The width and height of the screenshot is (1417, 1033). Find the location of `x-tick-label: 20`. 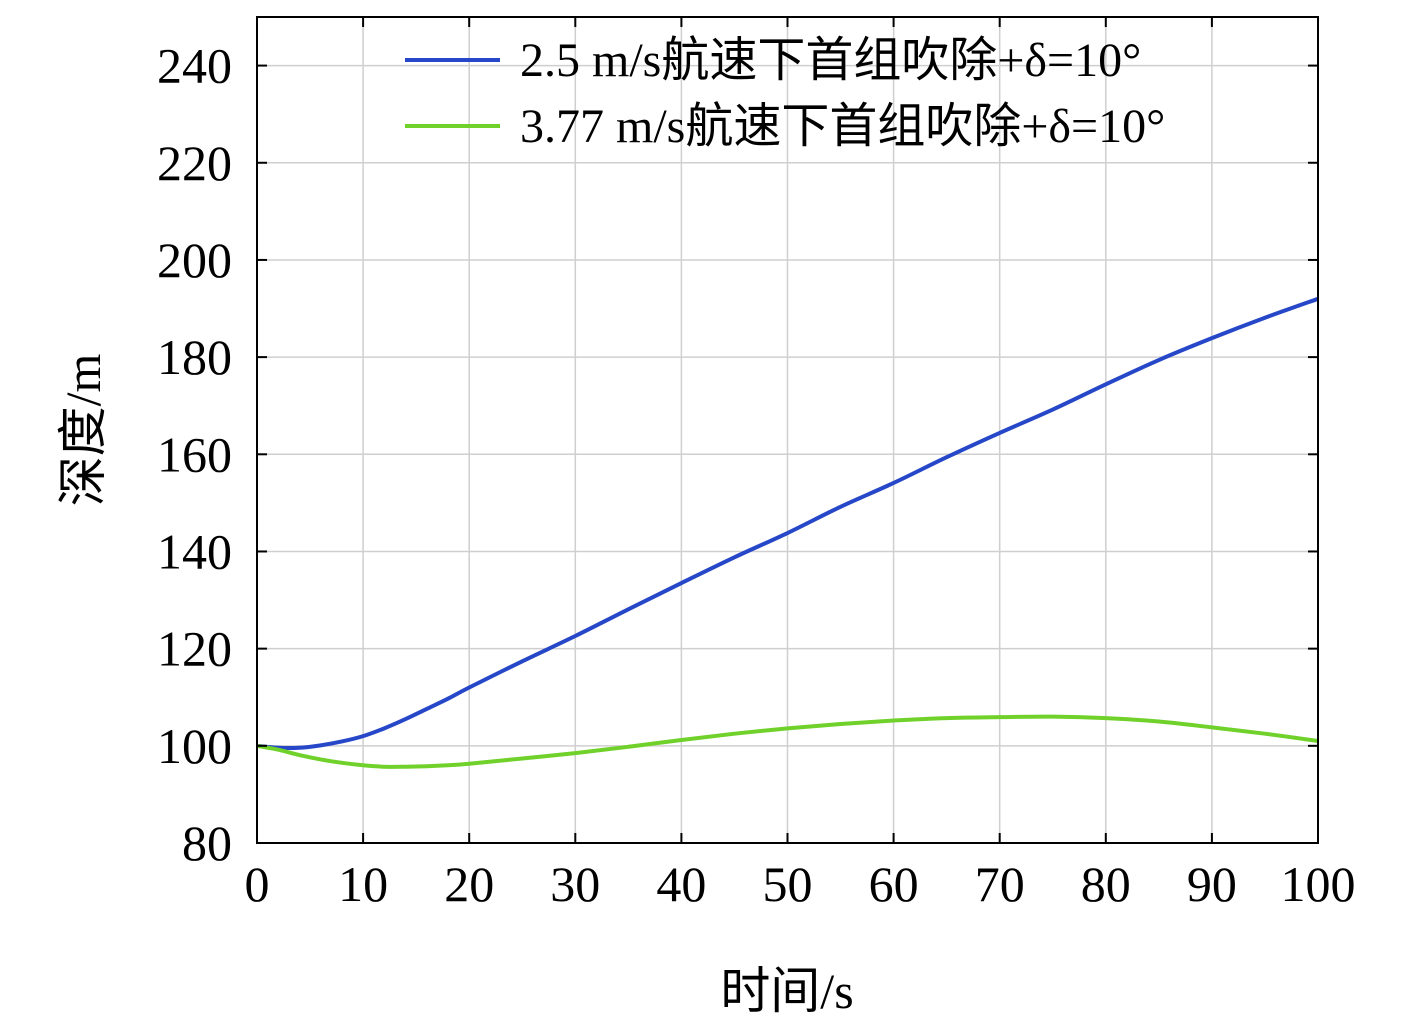

x-tick-label: 20 is located at coordinates (469, 884).